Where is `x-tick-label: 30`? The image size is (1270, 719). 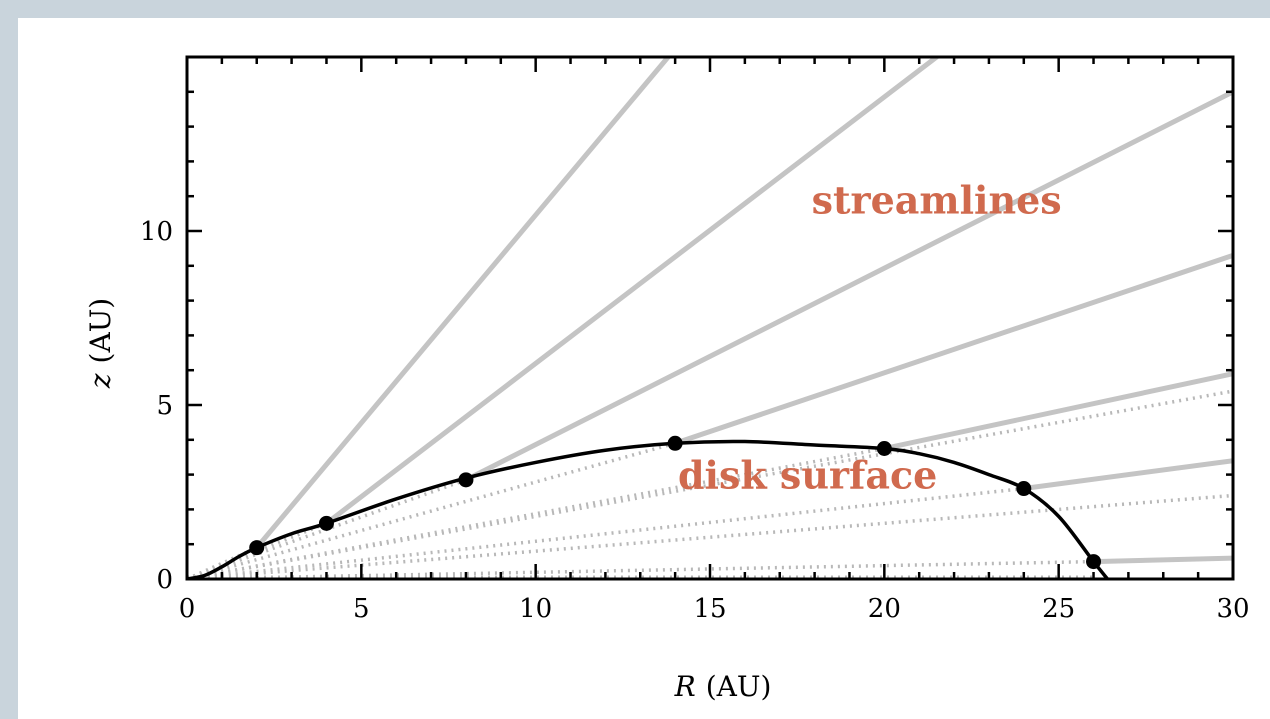
x-tick-label: 30 is located at coordinates (1232, 609).